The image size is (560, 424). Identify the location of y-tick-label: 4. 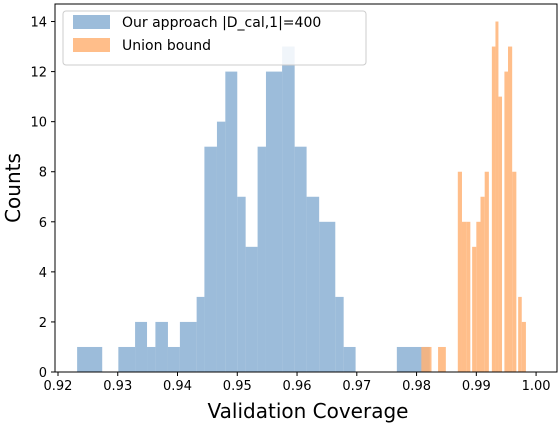
(43, 273).